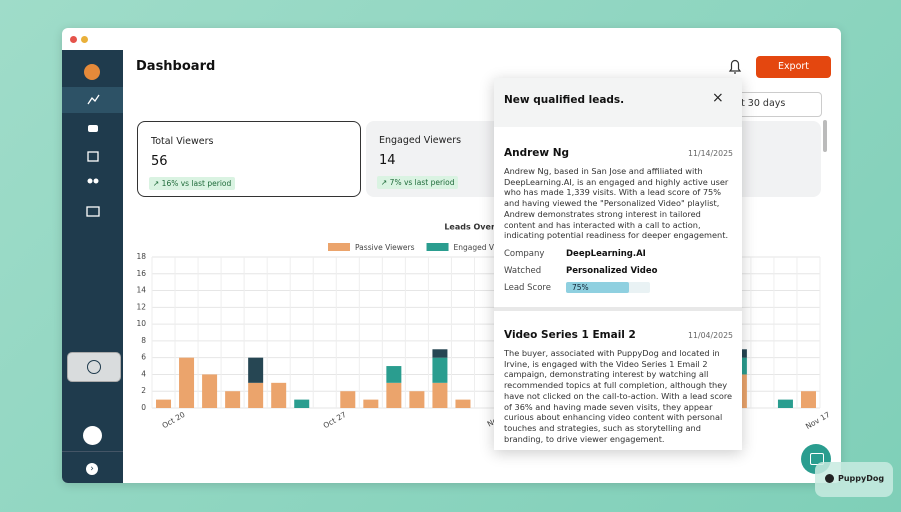  I want to click on y-tick-label: 2, so click(143, 390).